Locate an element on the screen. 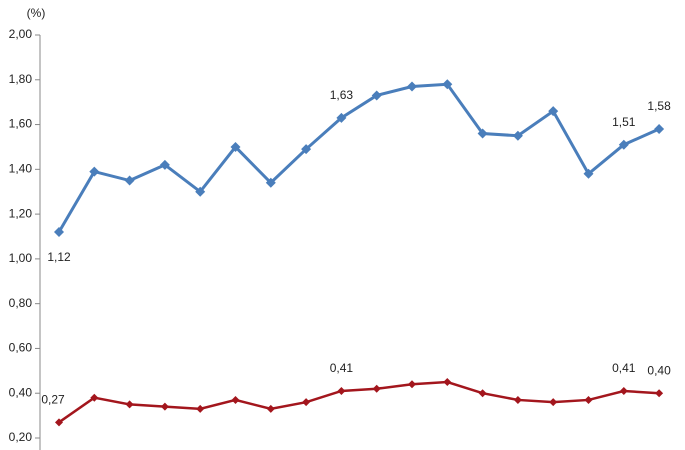 The width and height of the screenshot is (685, 450). data-label: 1,51 is located at coordinates (624, 122).